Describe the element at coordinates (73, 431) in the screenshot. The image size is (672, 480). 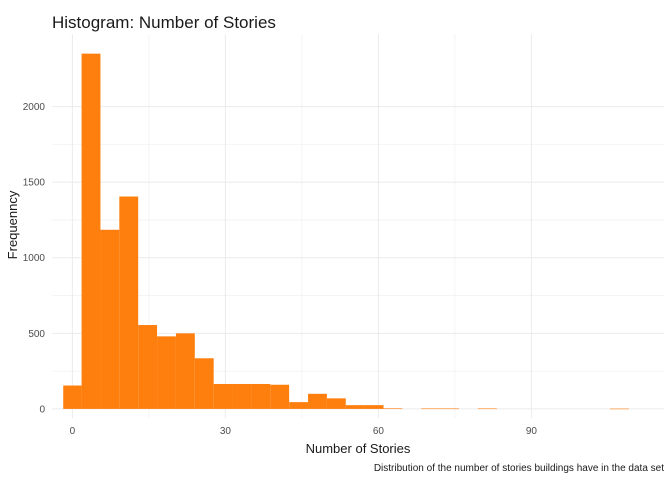
I see `x-tick-label: 0` at that location.